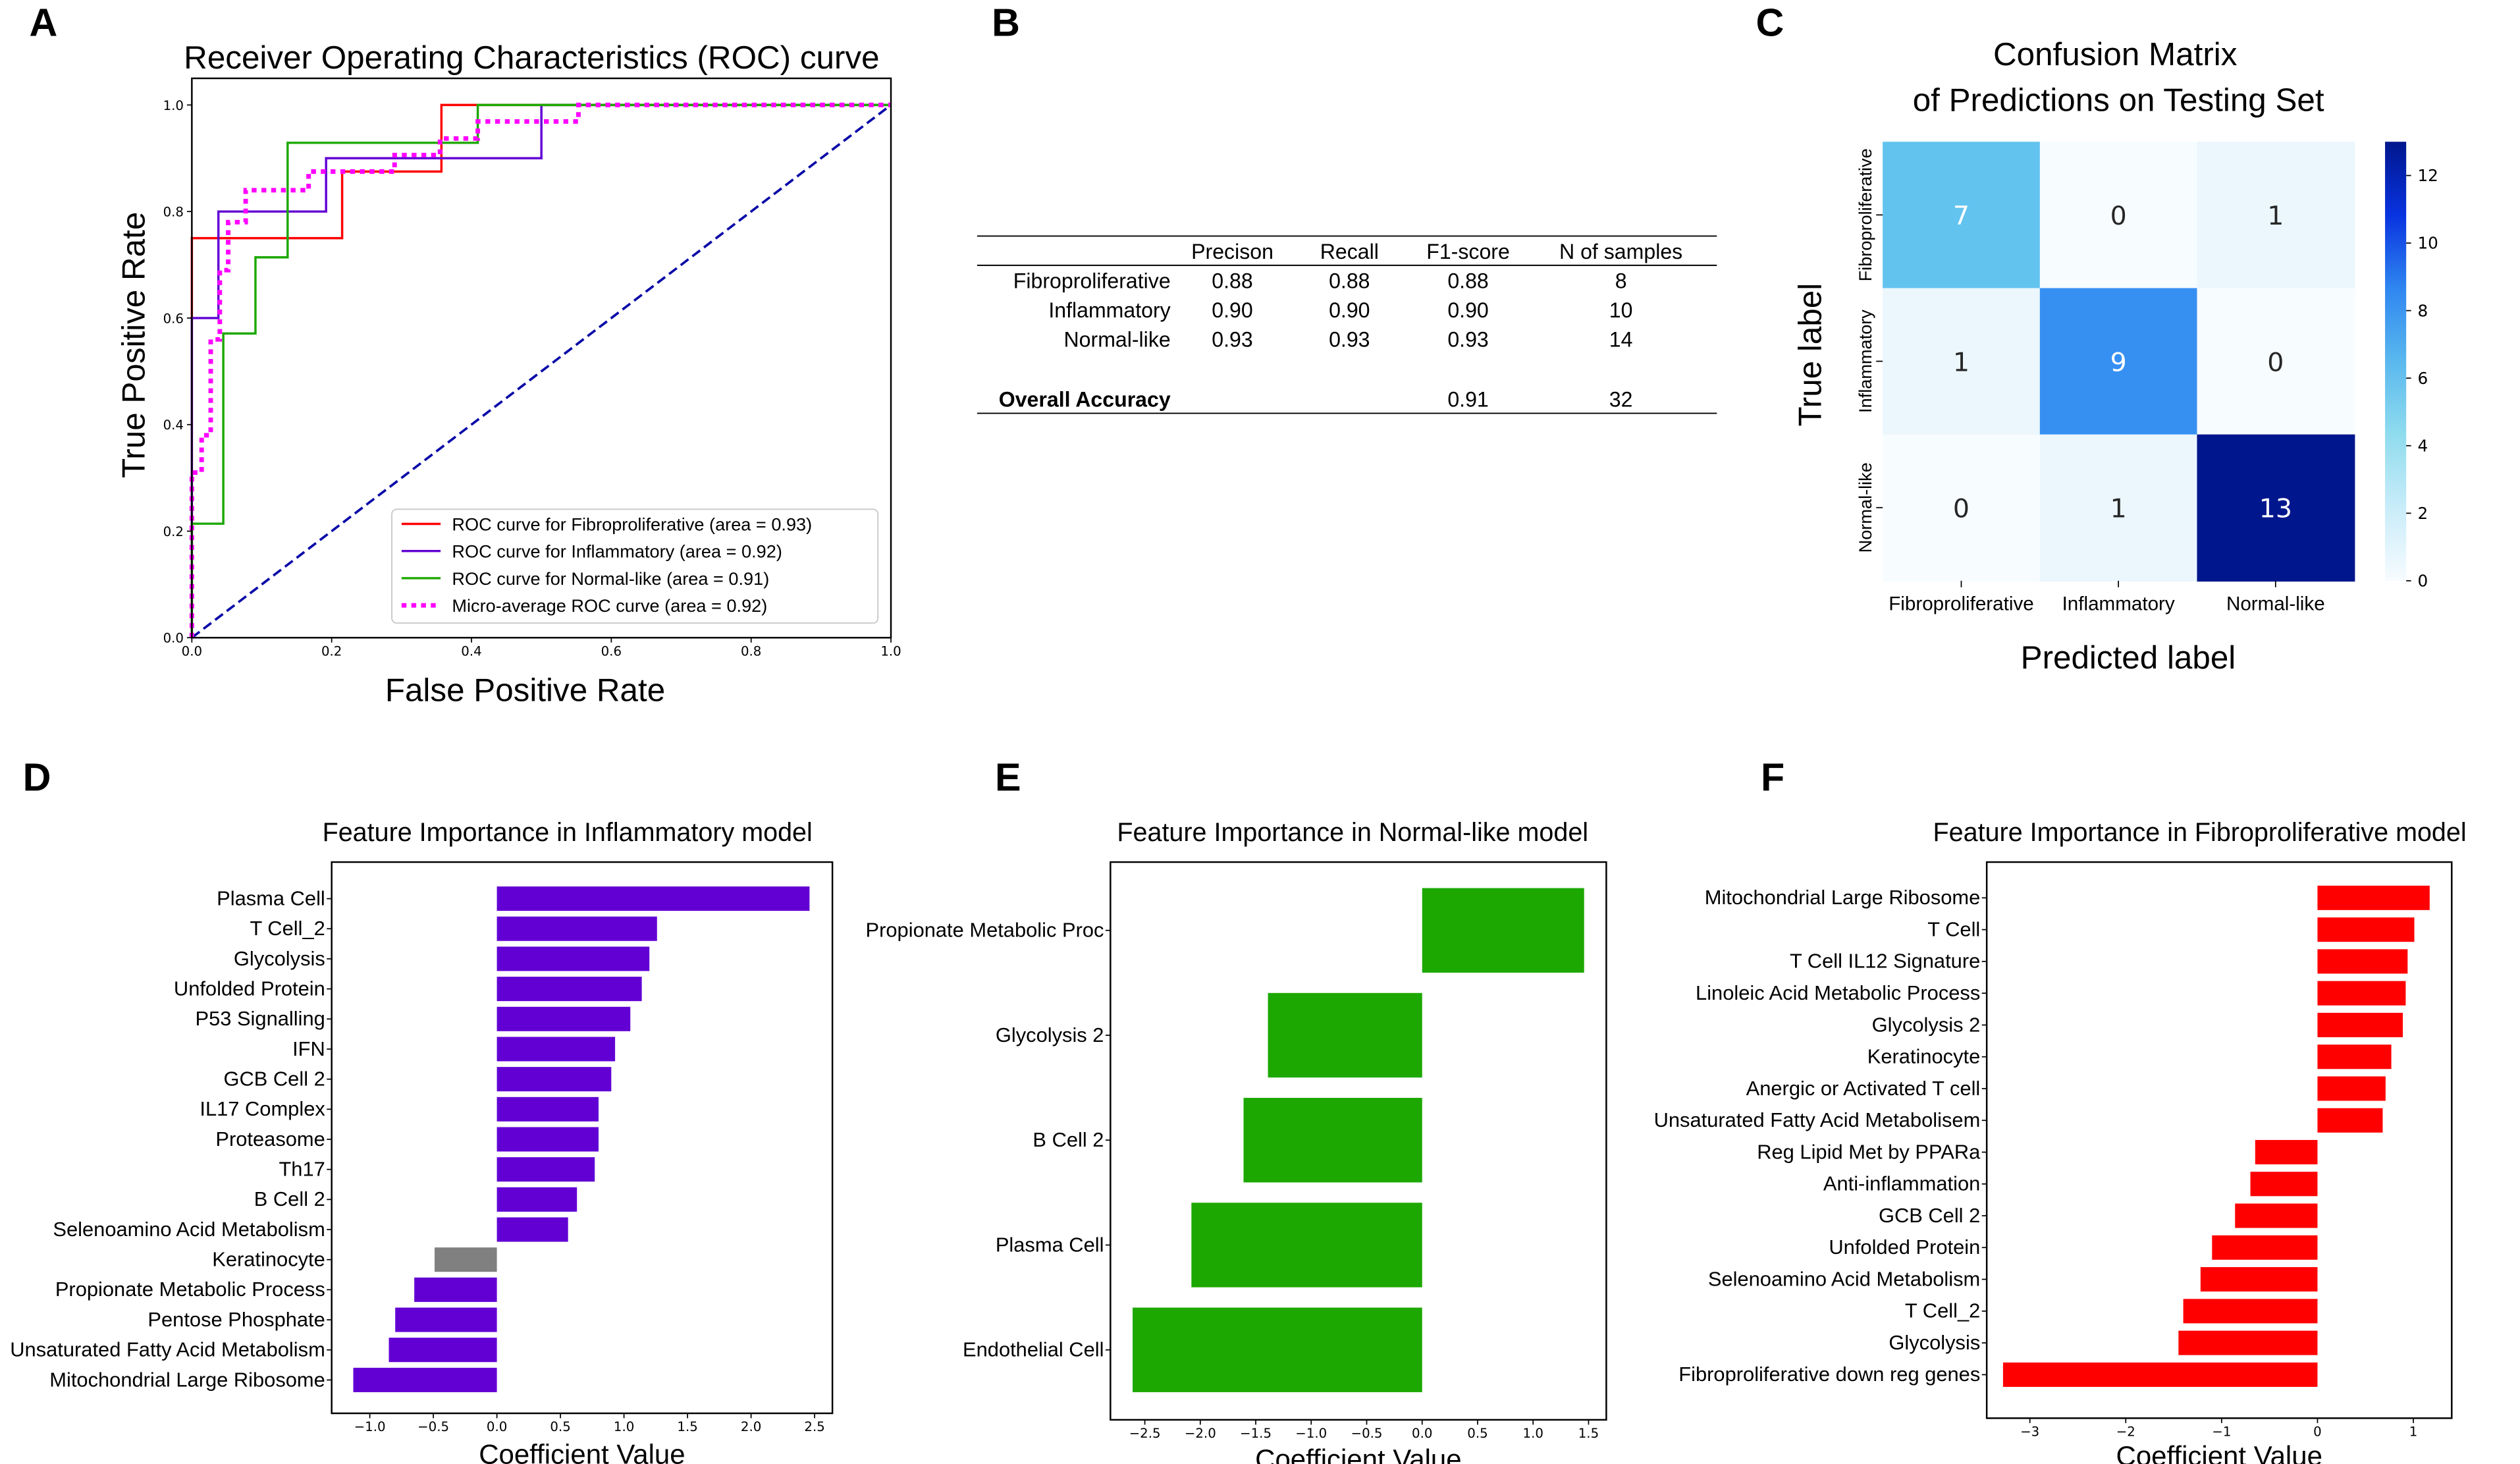  I want to click on cell-value: 0, so click(2275, 362).